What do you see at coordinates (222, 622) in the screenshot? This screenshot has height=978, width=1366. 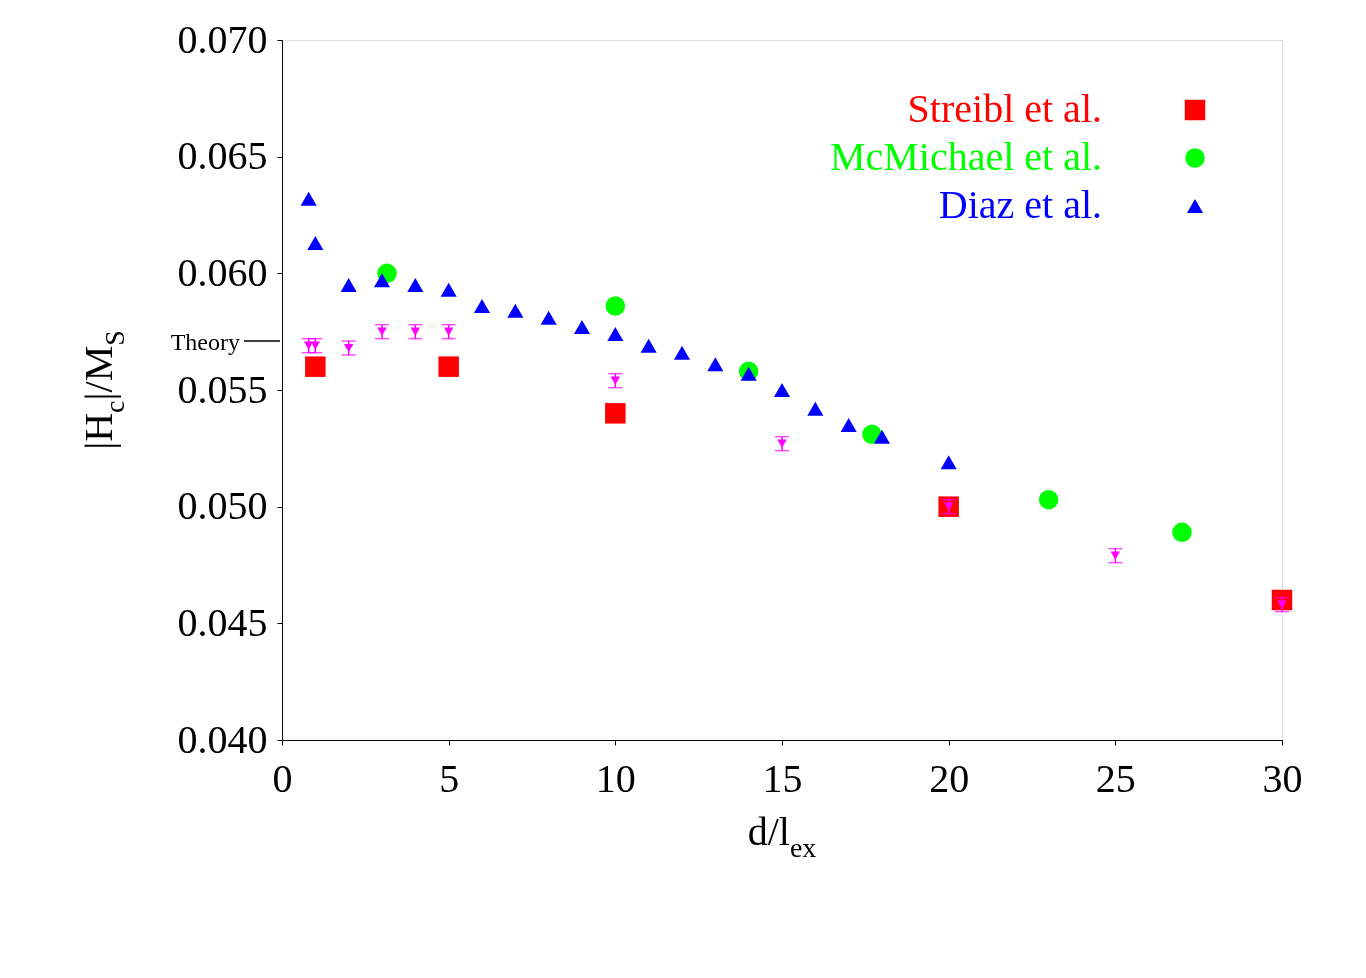 I see `y-tick-label: 0.045` at bounding box center [222, 622].